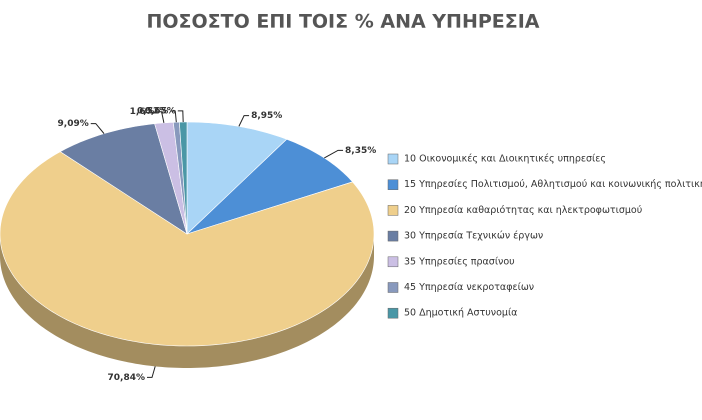 Image resolution: width=702 pixels, height=420 pixels. Describe the element at coordinates (469, 287) in the screenshot. I see `legend-label: 45 Υπηρεσία νεκροταφείων` at that location.